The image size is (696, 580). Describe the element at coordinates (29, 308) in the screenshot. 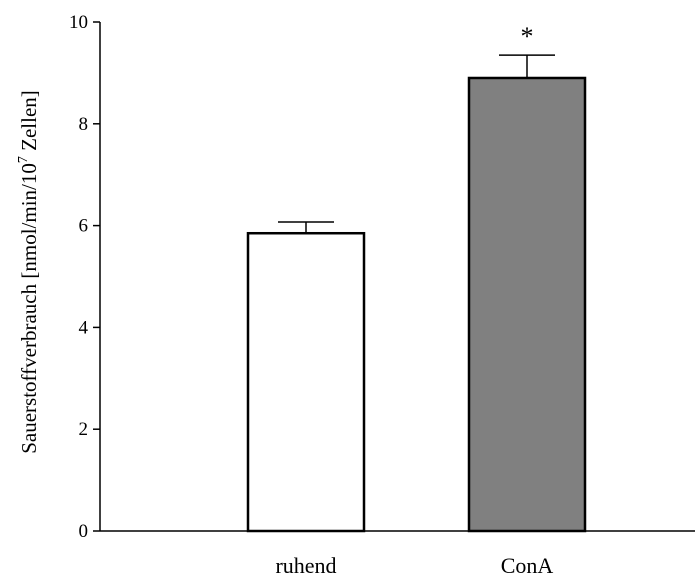

I see `y-axis-title-main: Sauerstoffverbrauch [nmol/min/10` at that location.